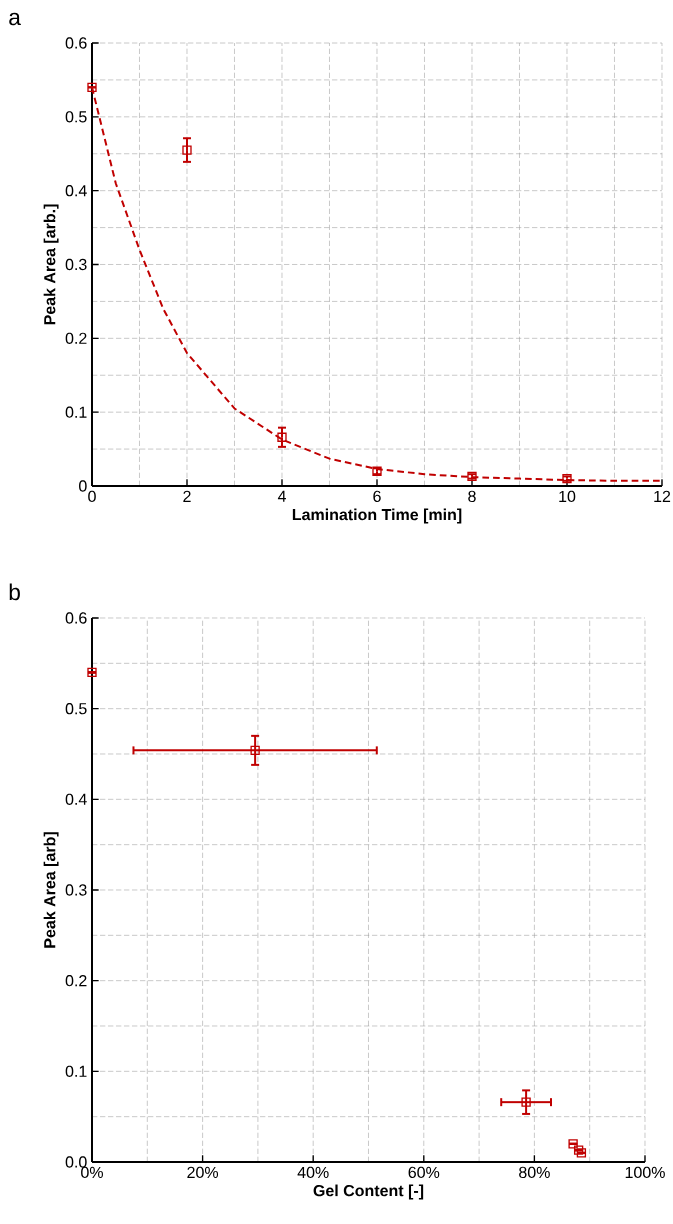 This screenshot has height=1224, width=673. What do you see at coordinates (313, 1172) in the screenshot?
I see `x-tick-label: 40%` at bounding box center [313, 1172].